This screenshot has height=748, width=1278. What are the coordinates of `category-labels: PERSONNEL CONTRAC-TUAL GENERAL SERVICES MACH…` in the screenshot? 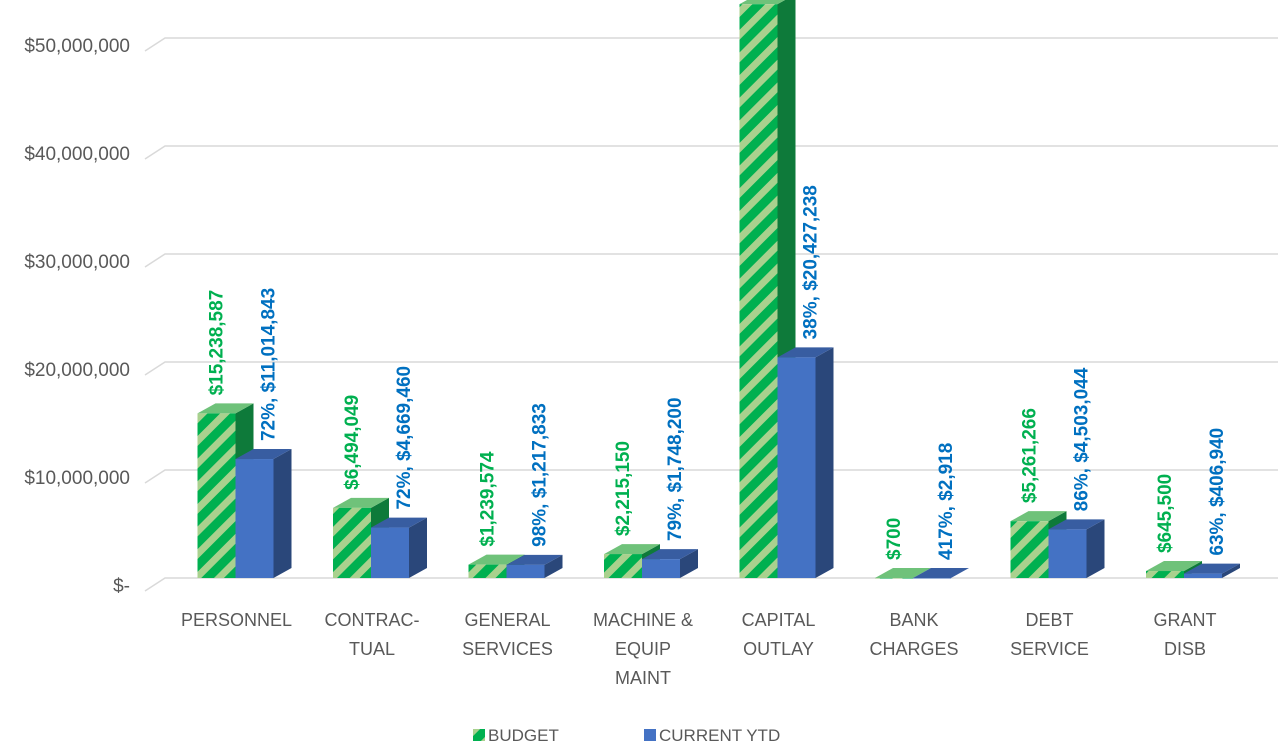 It's located at (699, 649).